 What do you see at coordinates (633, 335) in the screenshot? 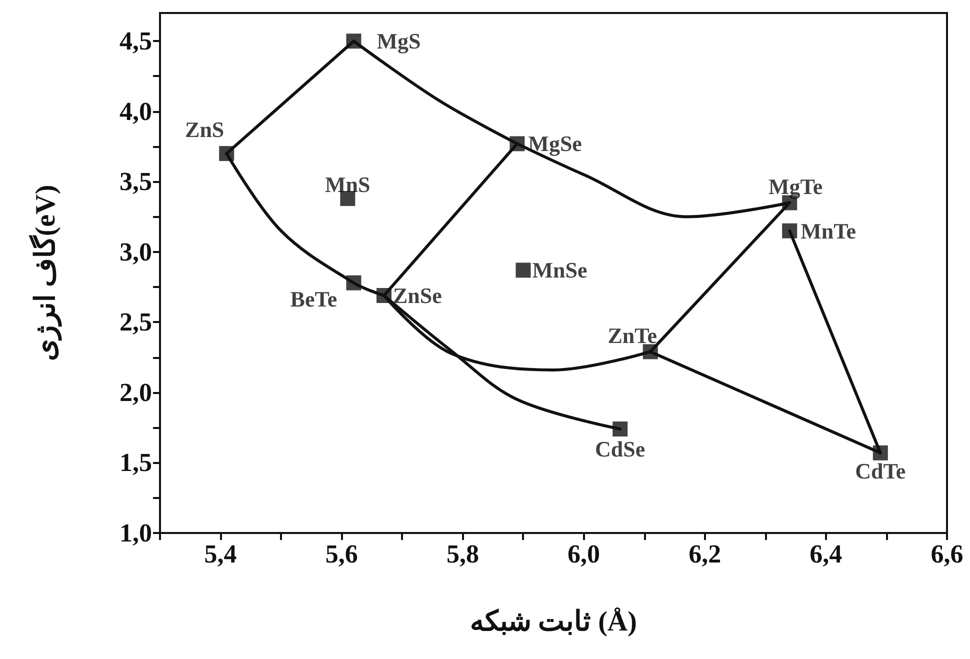
I see `annotation: ZnTe` at bounding box center [633, 335].